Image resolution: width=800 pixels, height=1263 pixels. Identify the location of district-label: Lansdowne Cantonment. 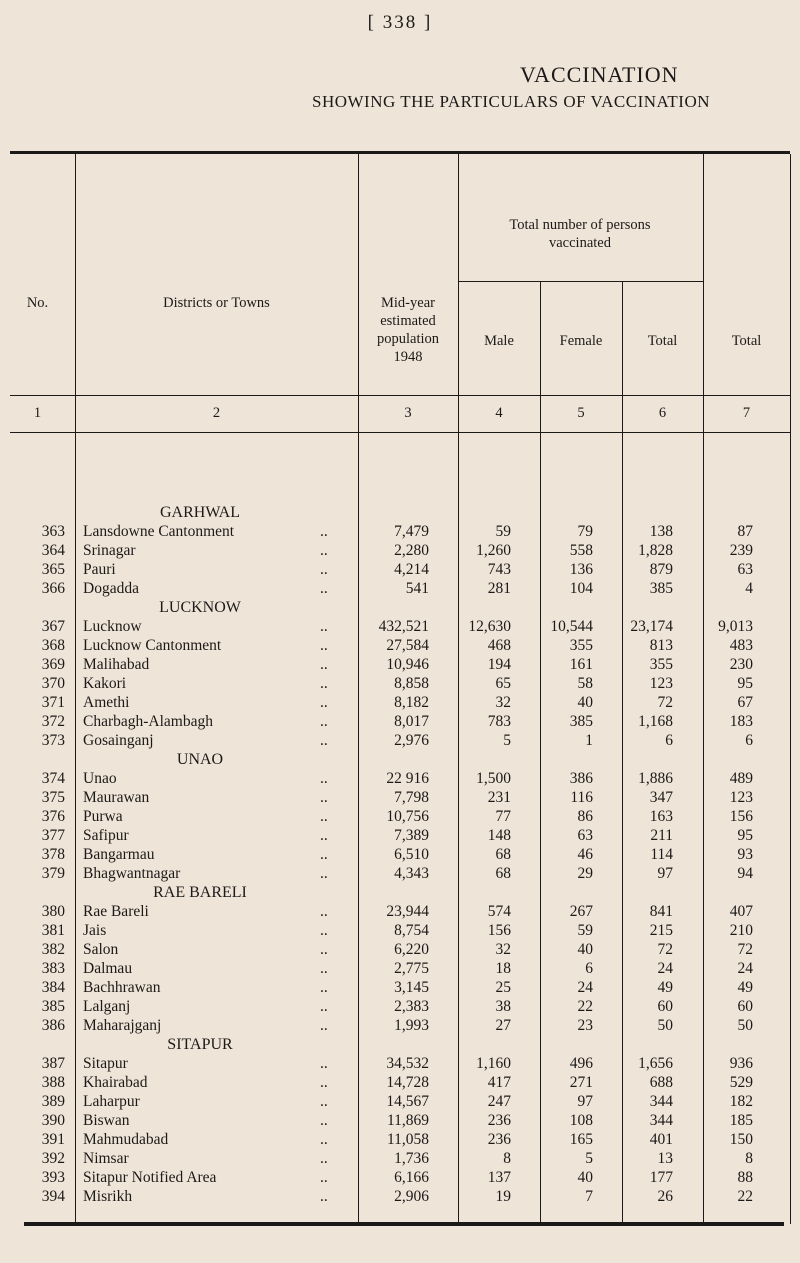
(159, 531).